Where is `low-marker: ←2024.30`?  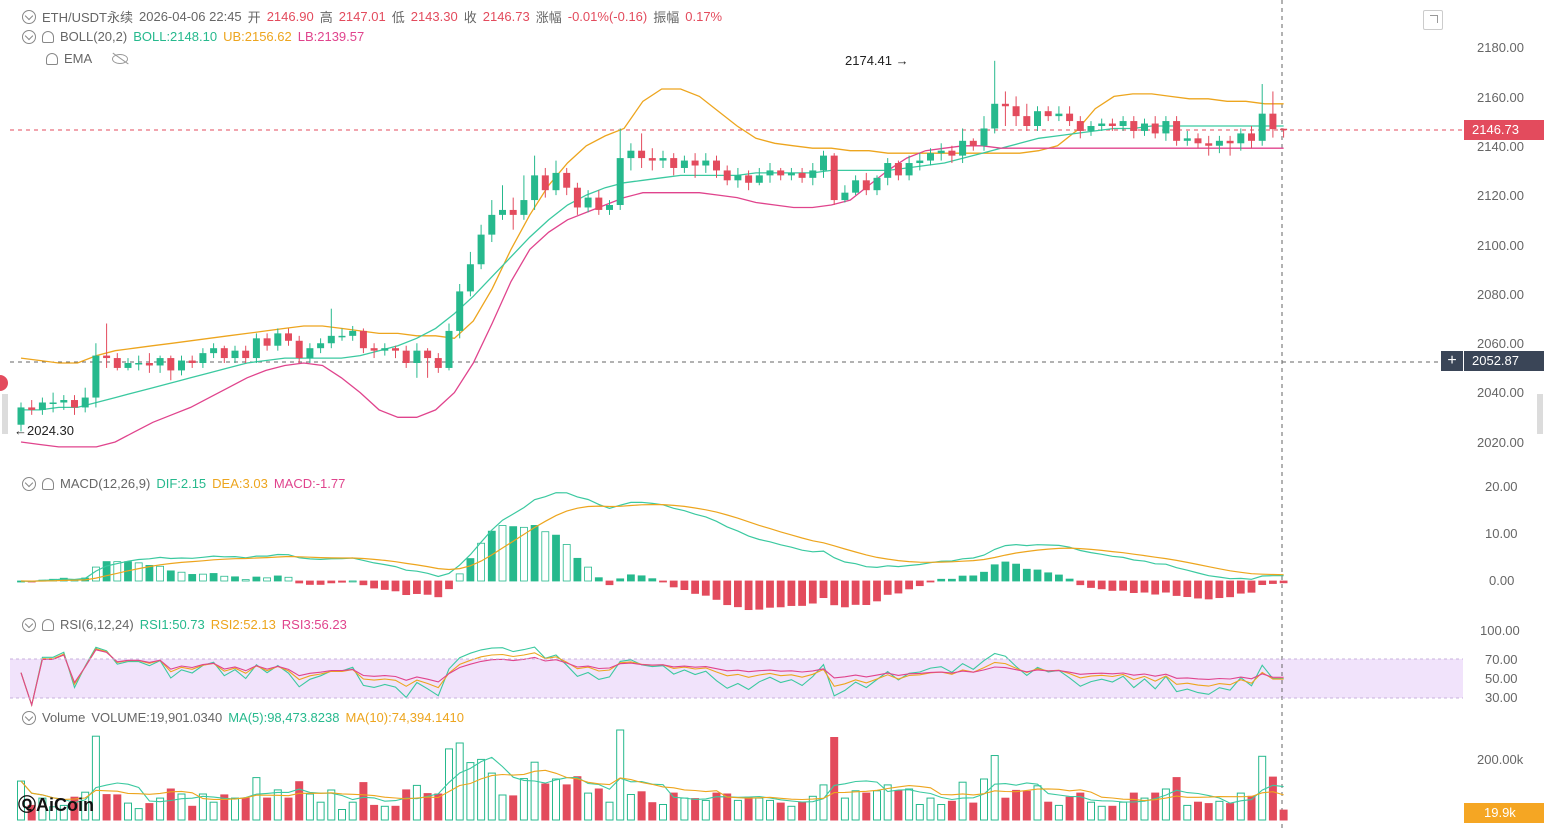
low-marker: ←2024.30 is located at coordinates (44, 430).